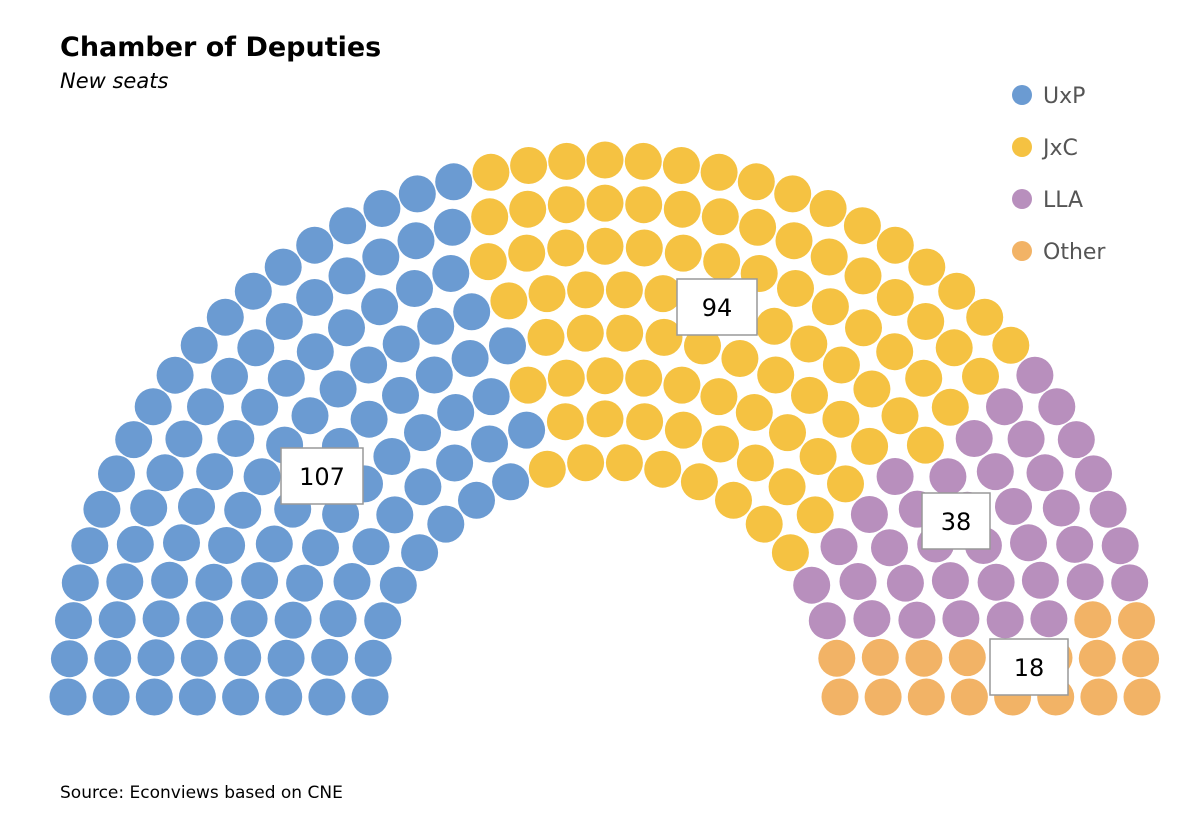  I want to click on data-label-jxc-box, so click(717, 307).